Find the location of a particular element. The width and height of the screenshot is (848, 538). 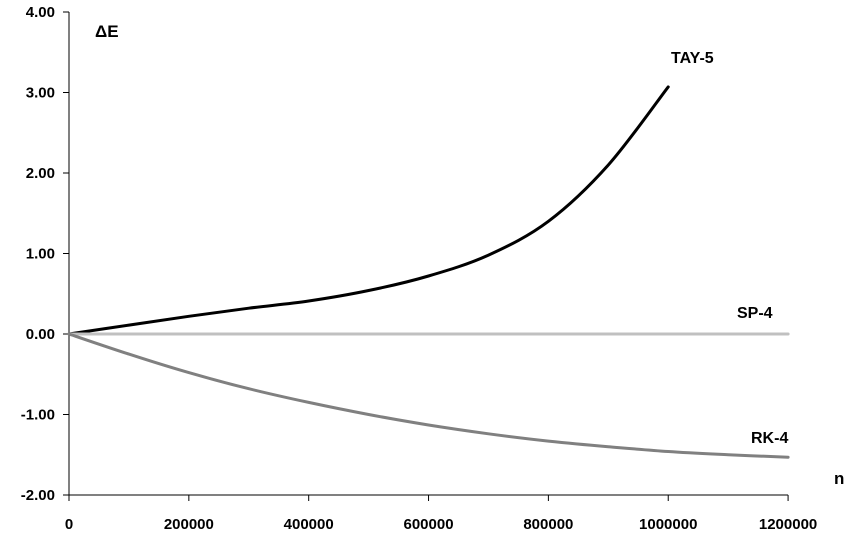

x-tick-label: 1000000 is located at coordinates (668, 524).